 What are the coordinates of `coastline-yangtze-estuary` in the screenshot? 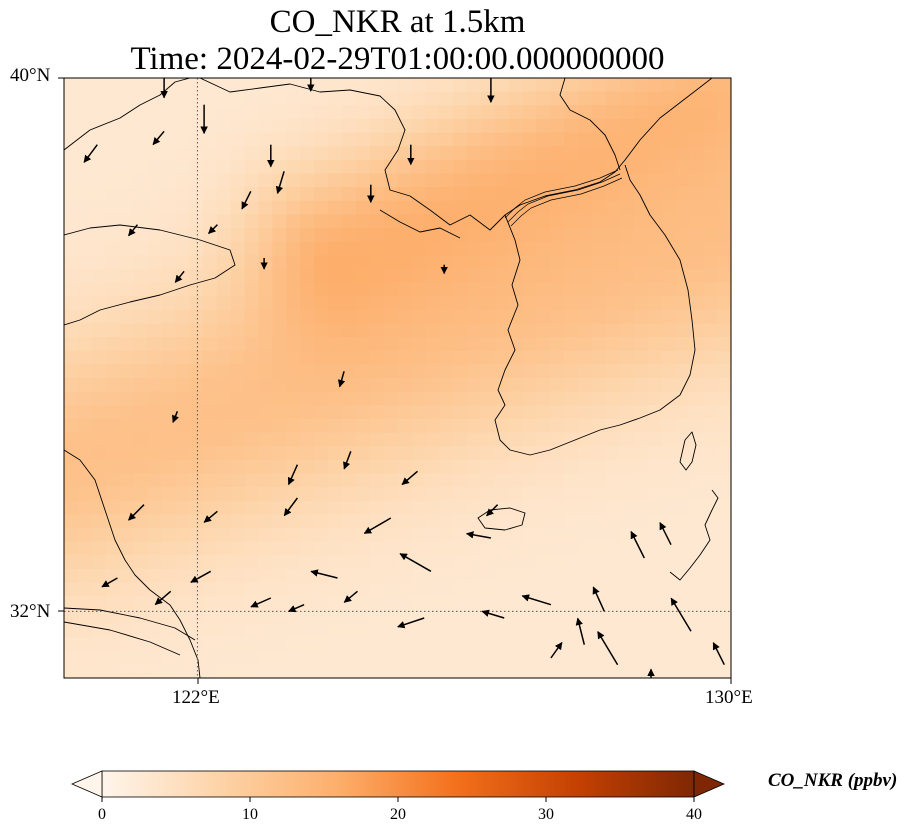 It's located at (130, 631).